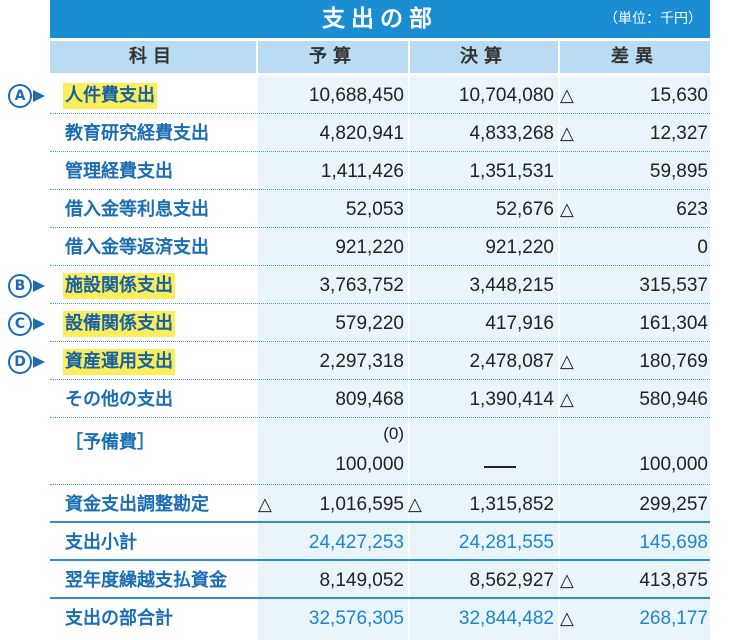 This screenshot has height=640, width=750. Describe the element at coordinates (524, 209) in the screenshot. I see `kessan-value: 52,676` at that location.